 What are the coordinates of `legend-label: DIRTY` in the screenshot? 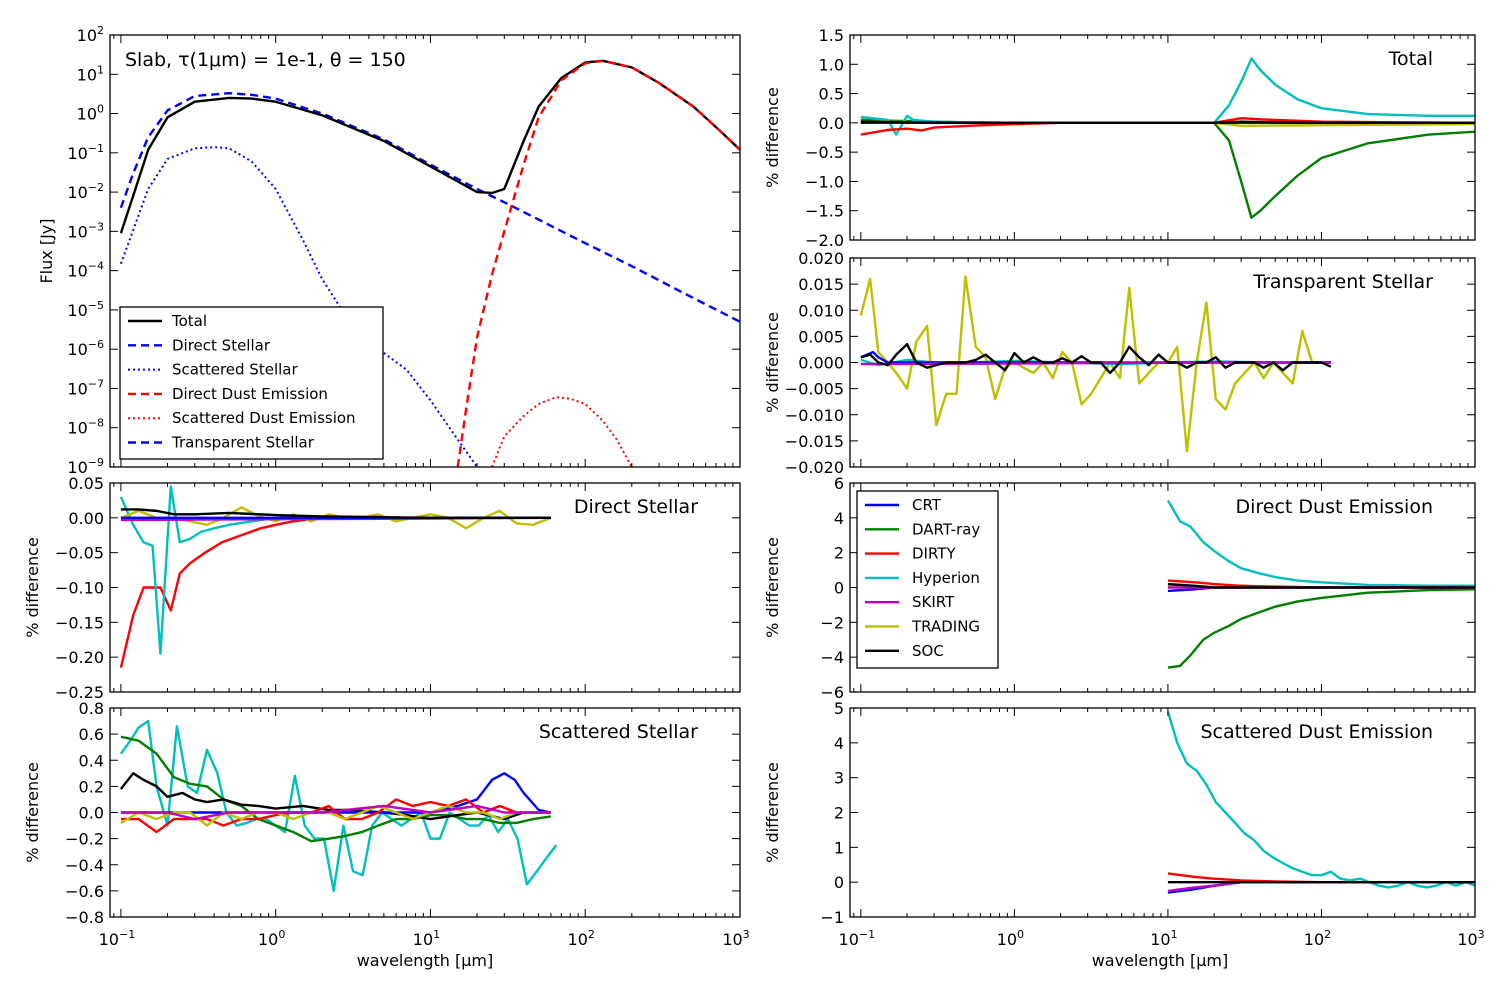 It's located at (934, 554).